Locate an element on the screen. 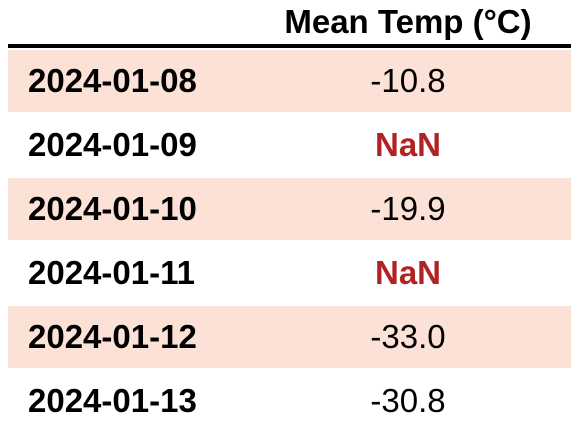 The height and width of the screenshot is (432, 576). date-cell: 2024-01-08 is located at coordinates (112, 81).